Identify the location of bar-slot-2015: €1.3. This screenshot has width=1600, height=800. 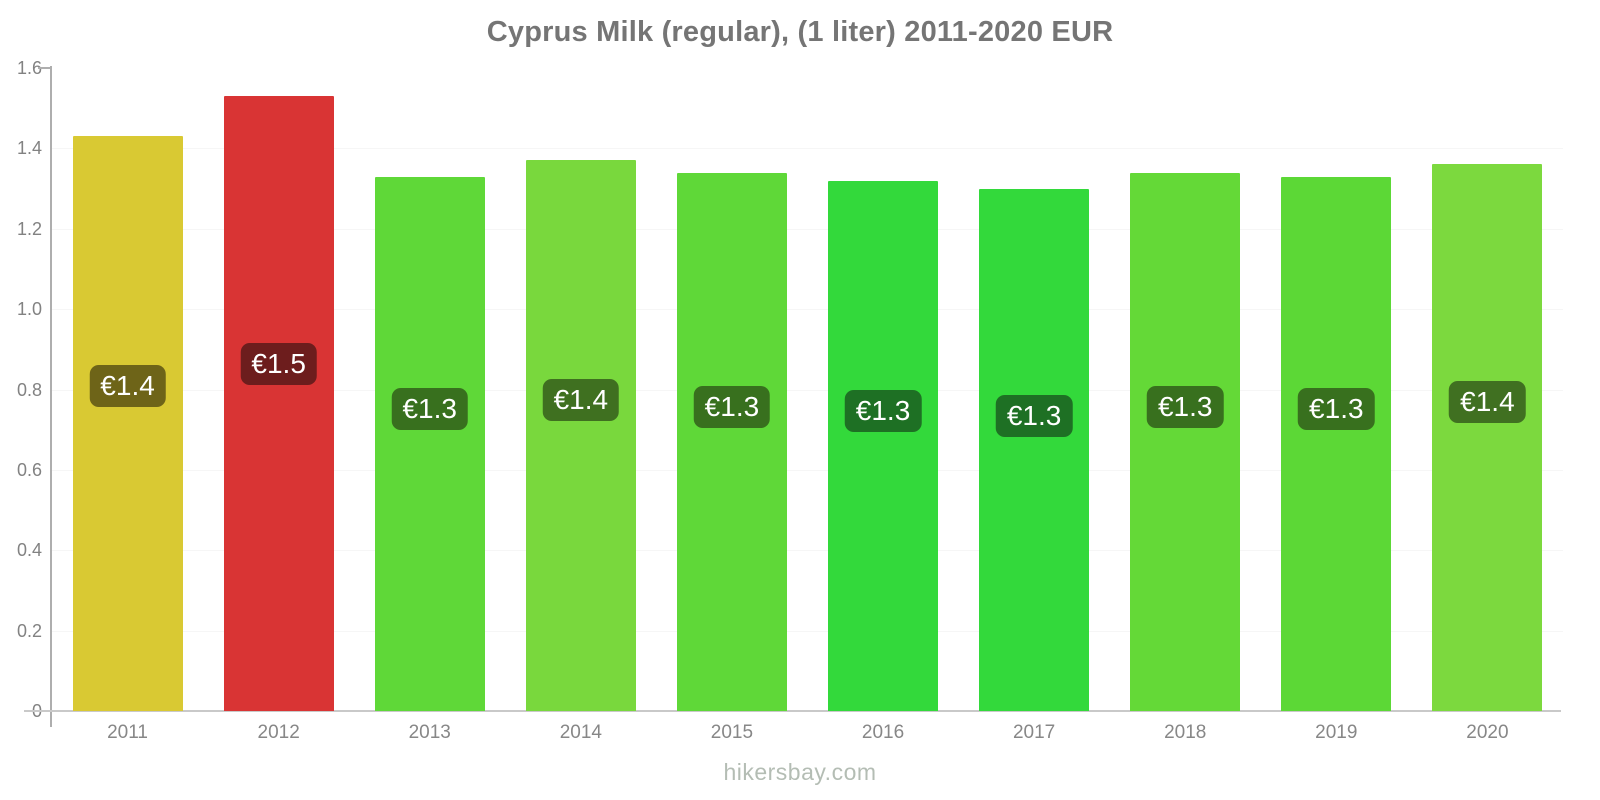
(731, 389).